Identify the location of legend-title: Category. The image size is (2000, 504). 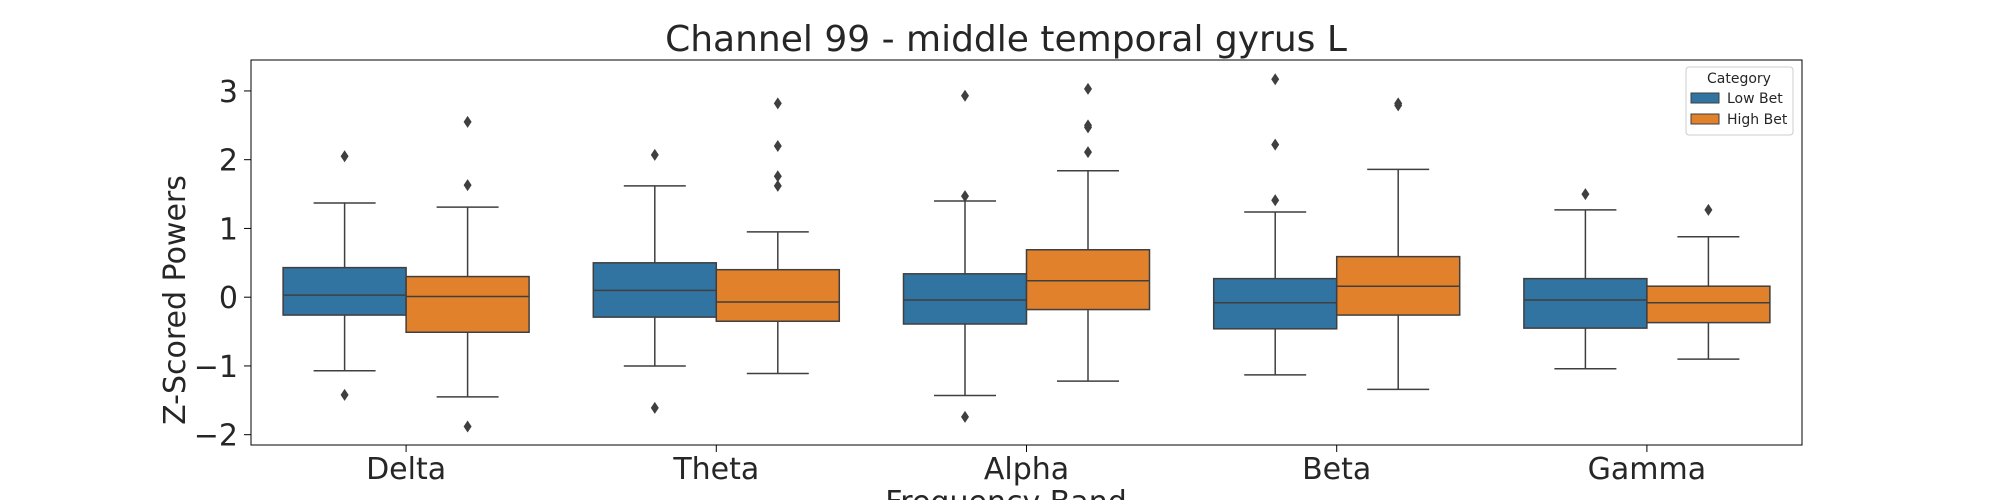
(1739, 79).